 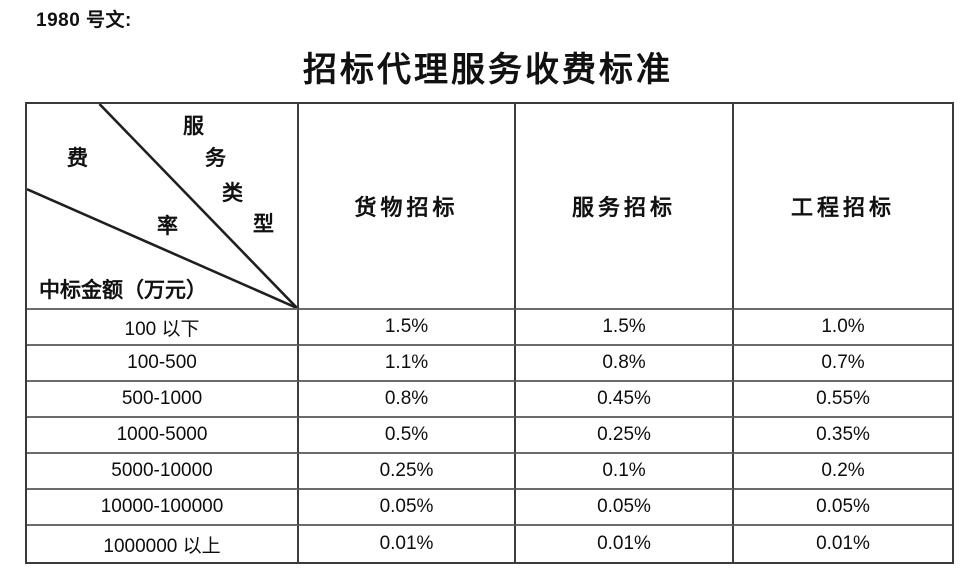 What do you see at coordinates (843, 207) in the screenshot?
I see `column-header-works: 工程招标` at bounding box center [843, 207].